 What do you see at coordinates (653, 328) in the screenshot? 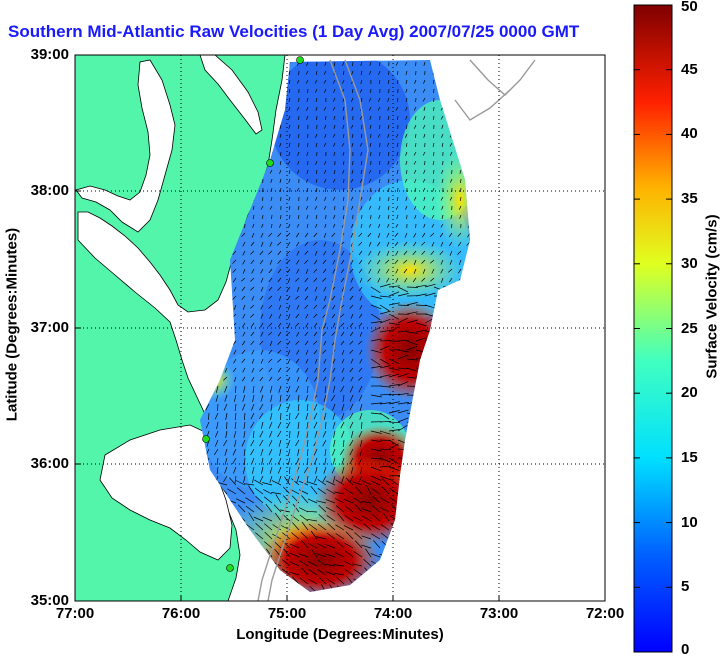
I see `colorbar` at bounding box center [653, 328].